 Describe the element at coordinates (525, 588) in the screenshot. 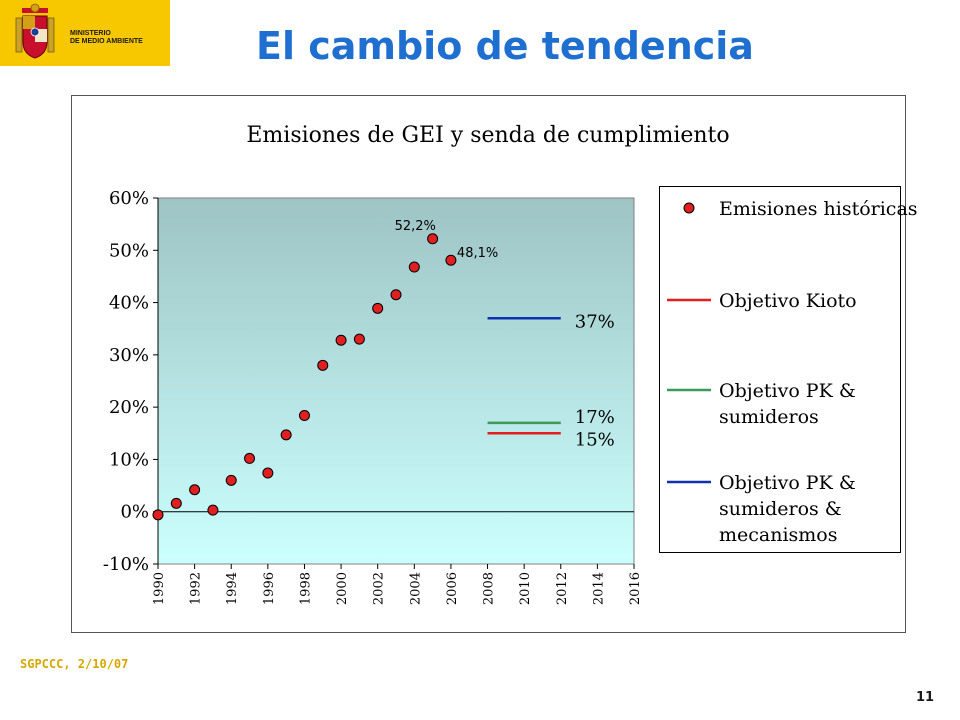

I see `x-tick-label: 2010` at that location.